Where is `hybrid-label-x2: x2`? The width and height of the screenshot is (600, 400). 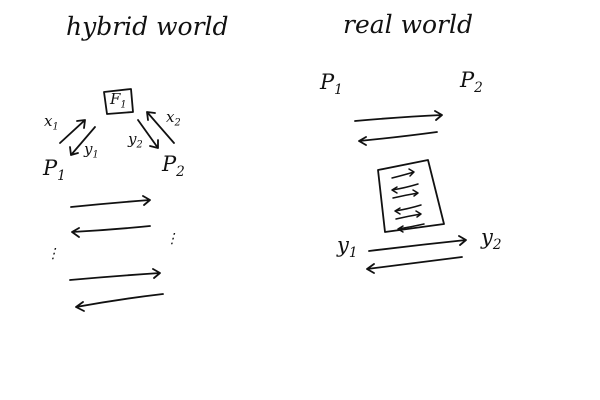
hybrid-label-x2: x2 is located at coordinates (173, 118).